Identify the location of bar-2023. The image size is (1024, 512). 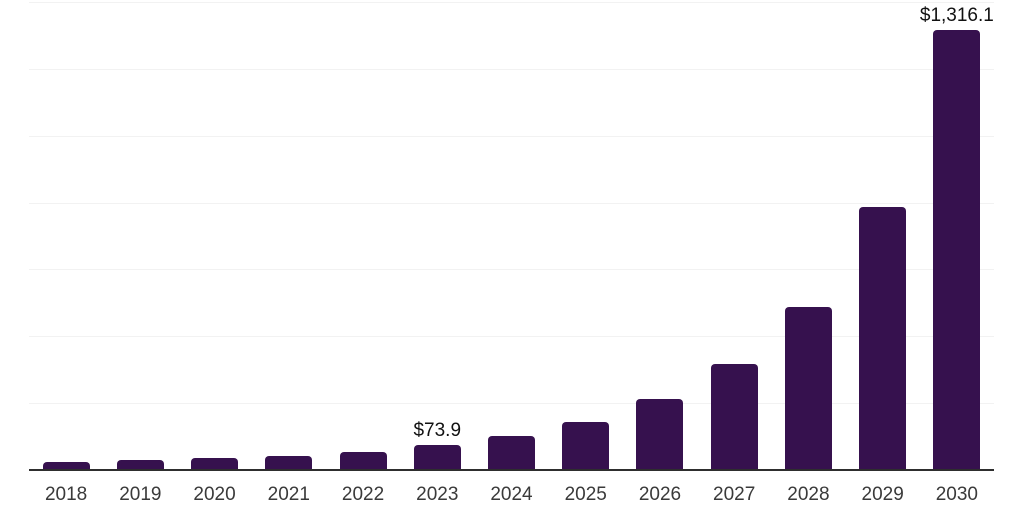
(437, 457).